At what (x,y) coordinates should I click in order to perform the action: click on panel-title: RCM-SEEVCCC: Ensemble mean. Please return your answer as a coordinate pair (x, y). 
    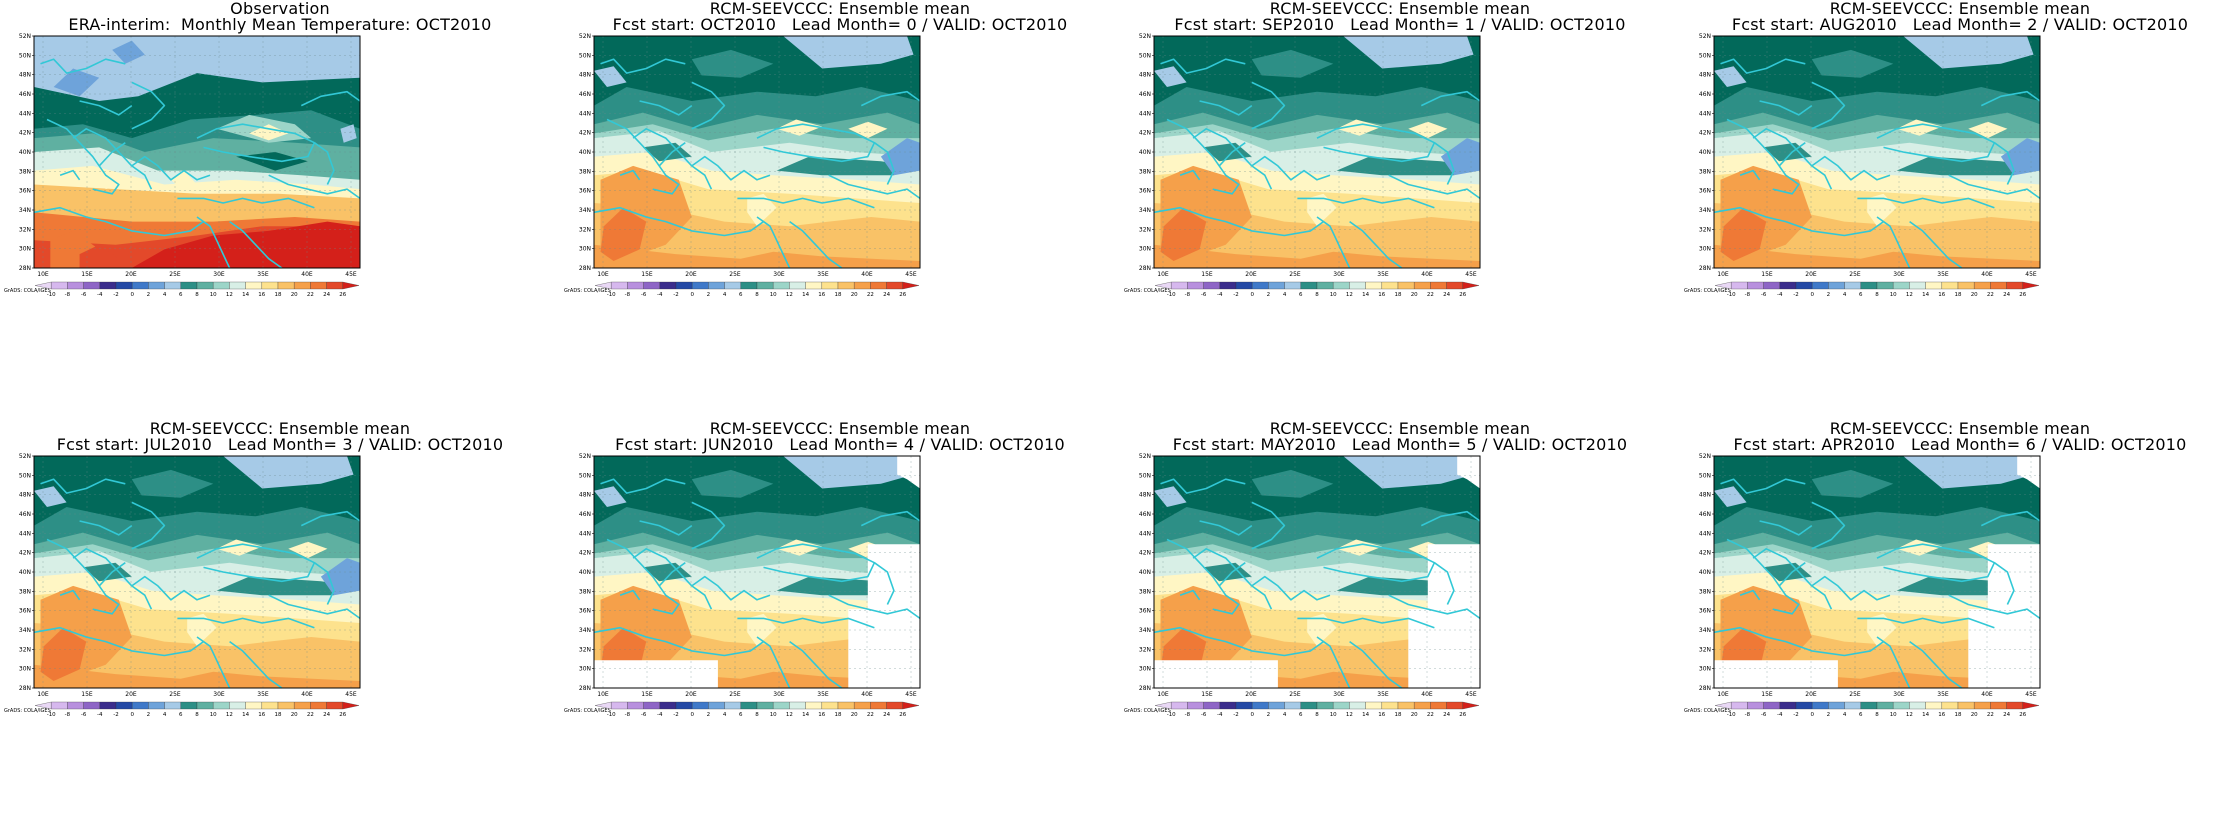
    Looking at the image, I should click on (840, 9).